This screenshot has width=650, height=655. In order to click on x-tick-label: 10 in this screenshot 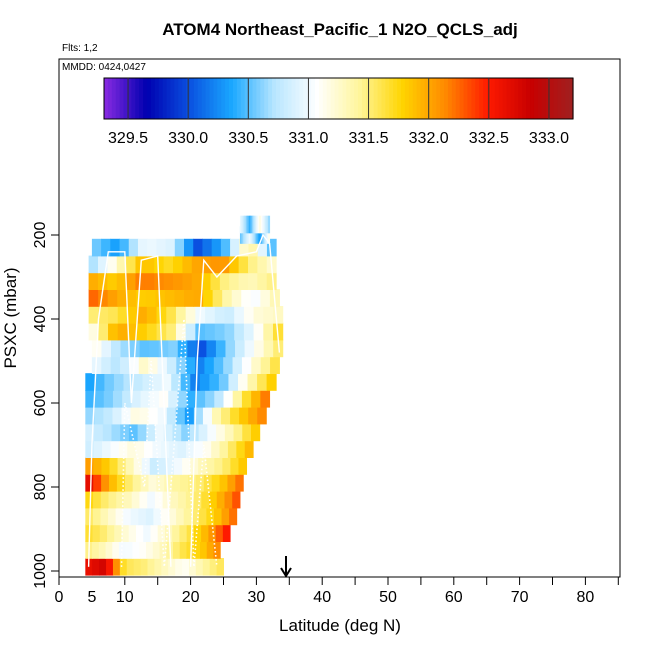, I will do `click(125, 597)`.